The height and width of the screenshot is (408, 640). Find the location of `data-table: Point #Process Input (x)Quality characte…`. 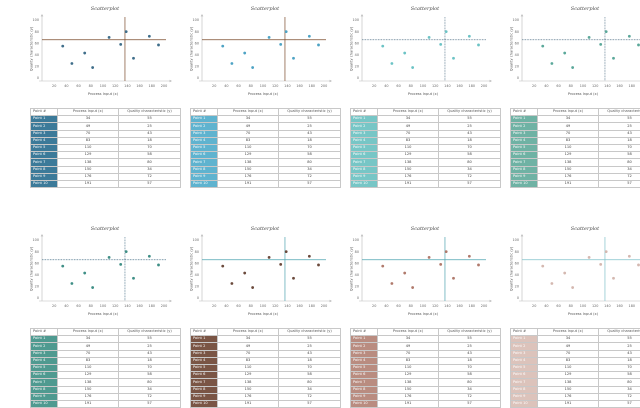

data-table: Point #Process Input (x)Quality characte… is located at coordinates (575, 368).